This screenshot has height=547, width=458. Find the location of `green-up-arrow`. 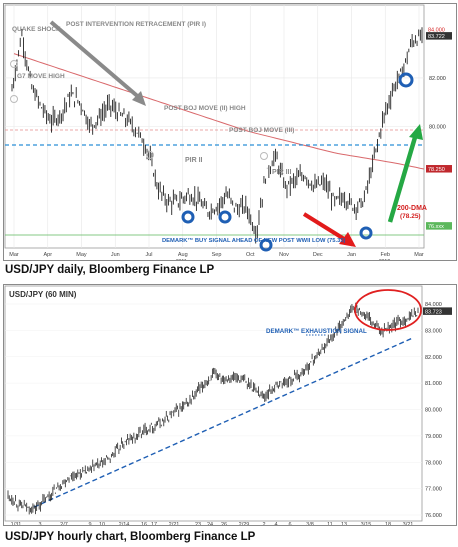

green-up-arrow is located at coordinates (403, 178).